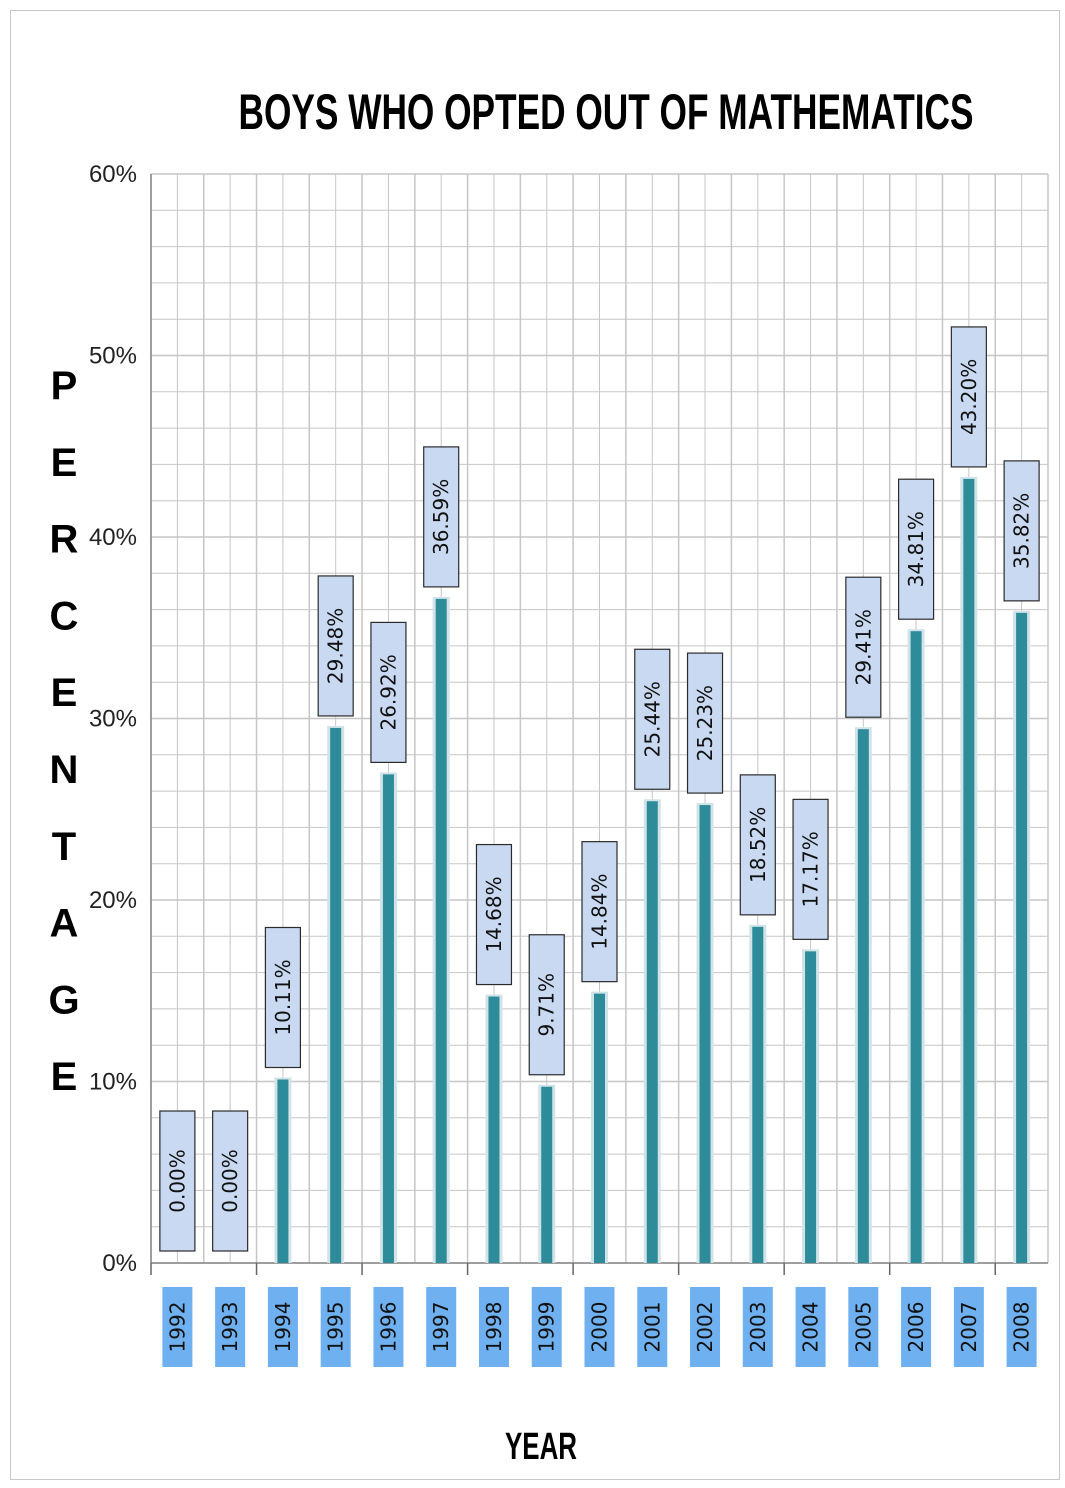 The height and width of the screenshot is (1488, 1065). Describe the element at coordinates (64, 386) in the screenshot. I see `y-axis-title-letter: P` at that location.